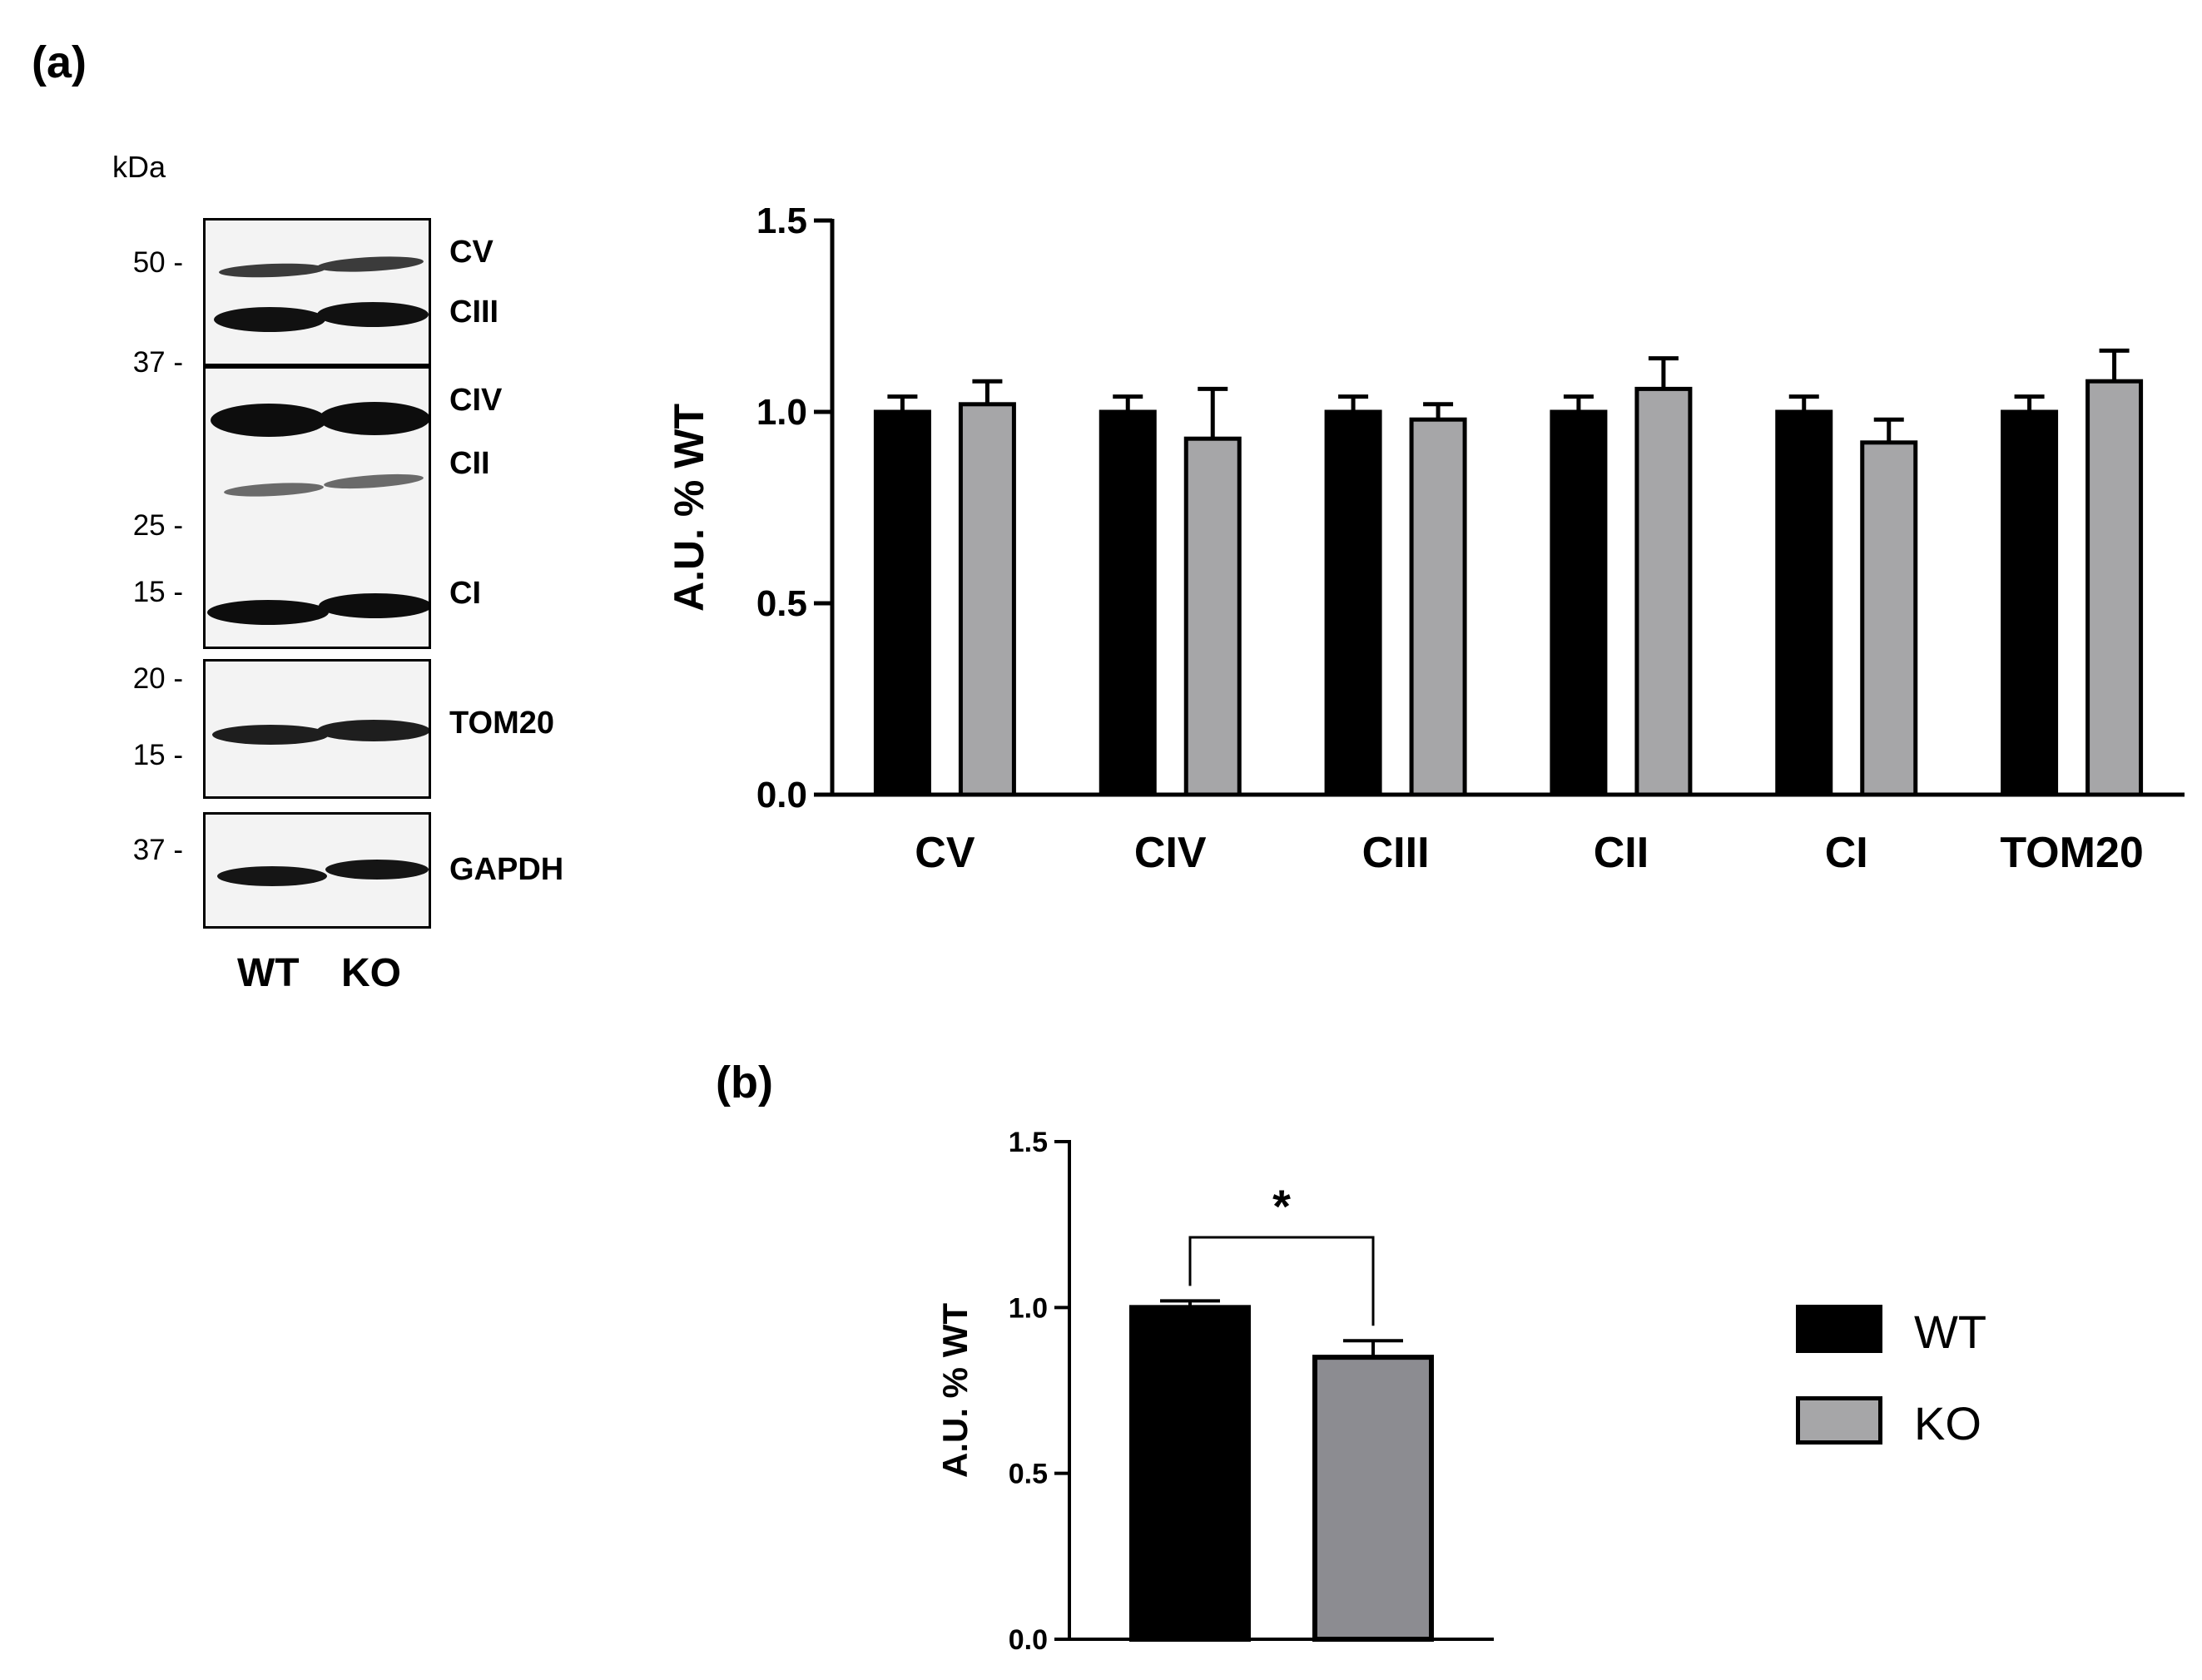 The image size is (2202, 1680). Describe the element at coordinates (2071, 853) in the screenshot. I see `chart-a-x-tick-label: TOM20` at that location.